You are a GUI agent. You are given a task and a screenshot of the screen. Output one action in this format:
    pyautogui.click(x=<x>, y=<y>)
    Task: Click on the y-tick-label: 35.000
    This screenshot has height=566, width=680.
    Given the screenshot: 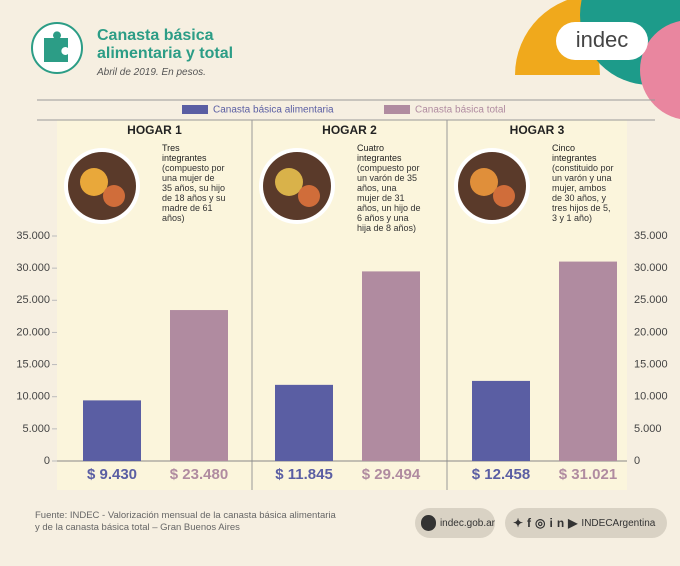 What is the action you would take?
    pyautogui.click(x=33, y=236)
    